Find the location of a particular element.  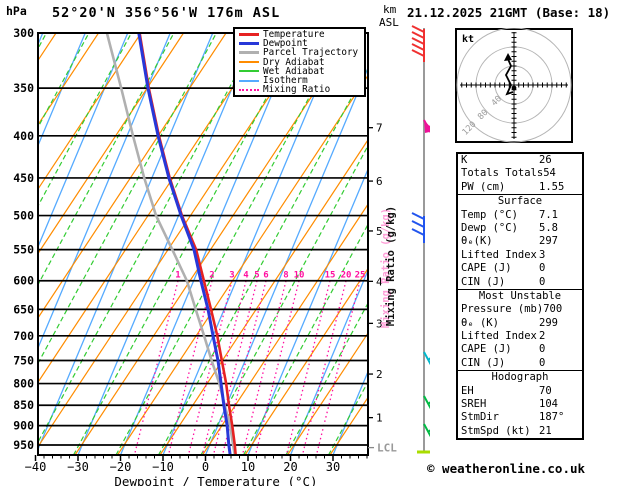

table-row-label: Pressure (mb) is located at coordinates (502, 309).